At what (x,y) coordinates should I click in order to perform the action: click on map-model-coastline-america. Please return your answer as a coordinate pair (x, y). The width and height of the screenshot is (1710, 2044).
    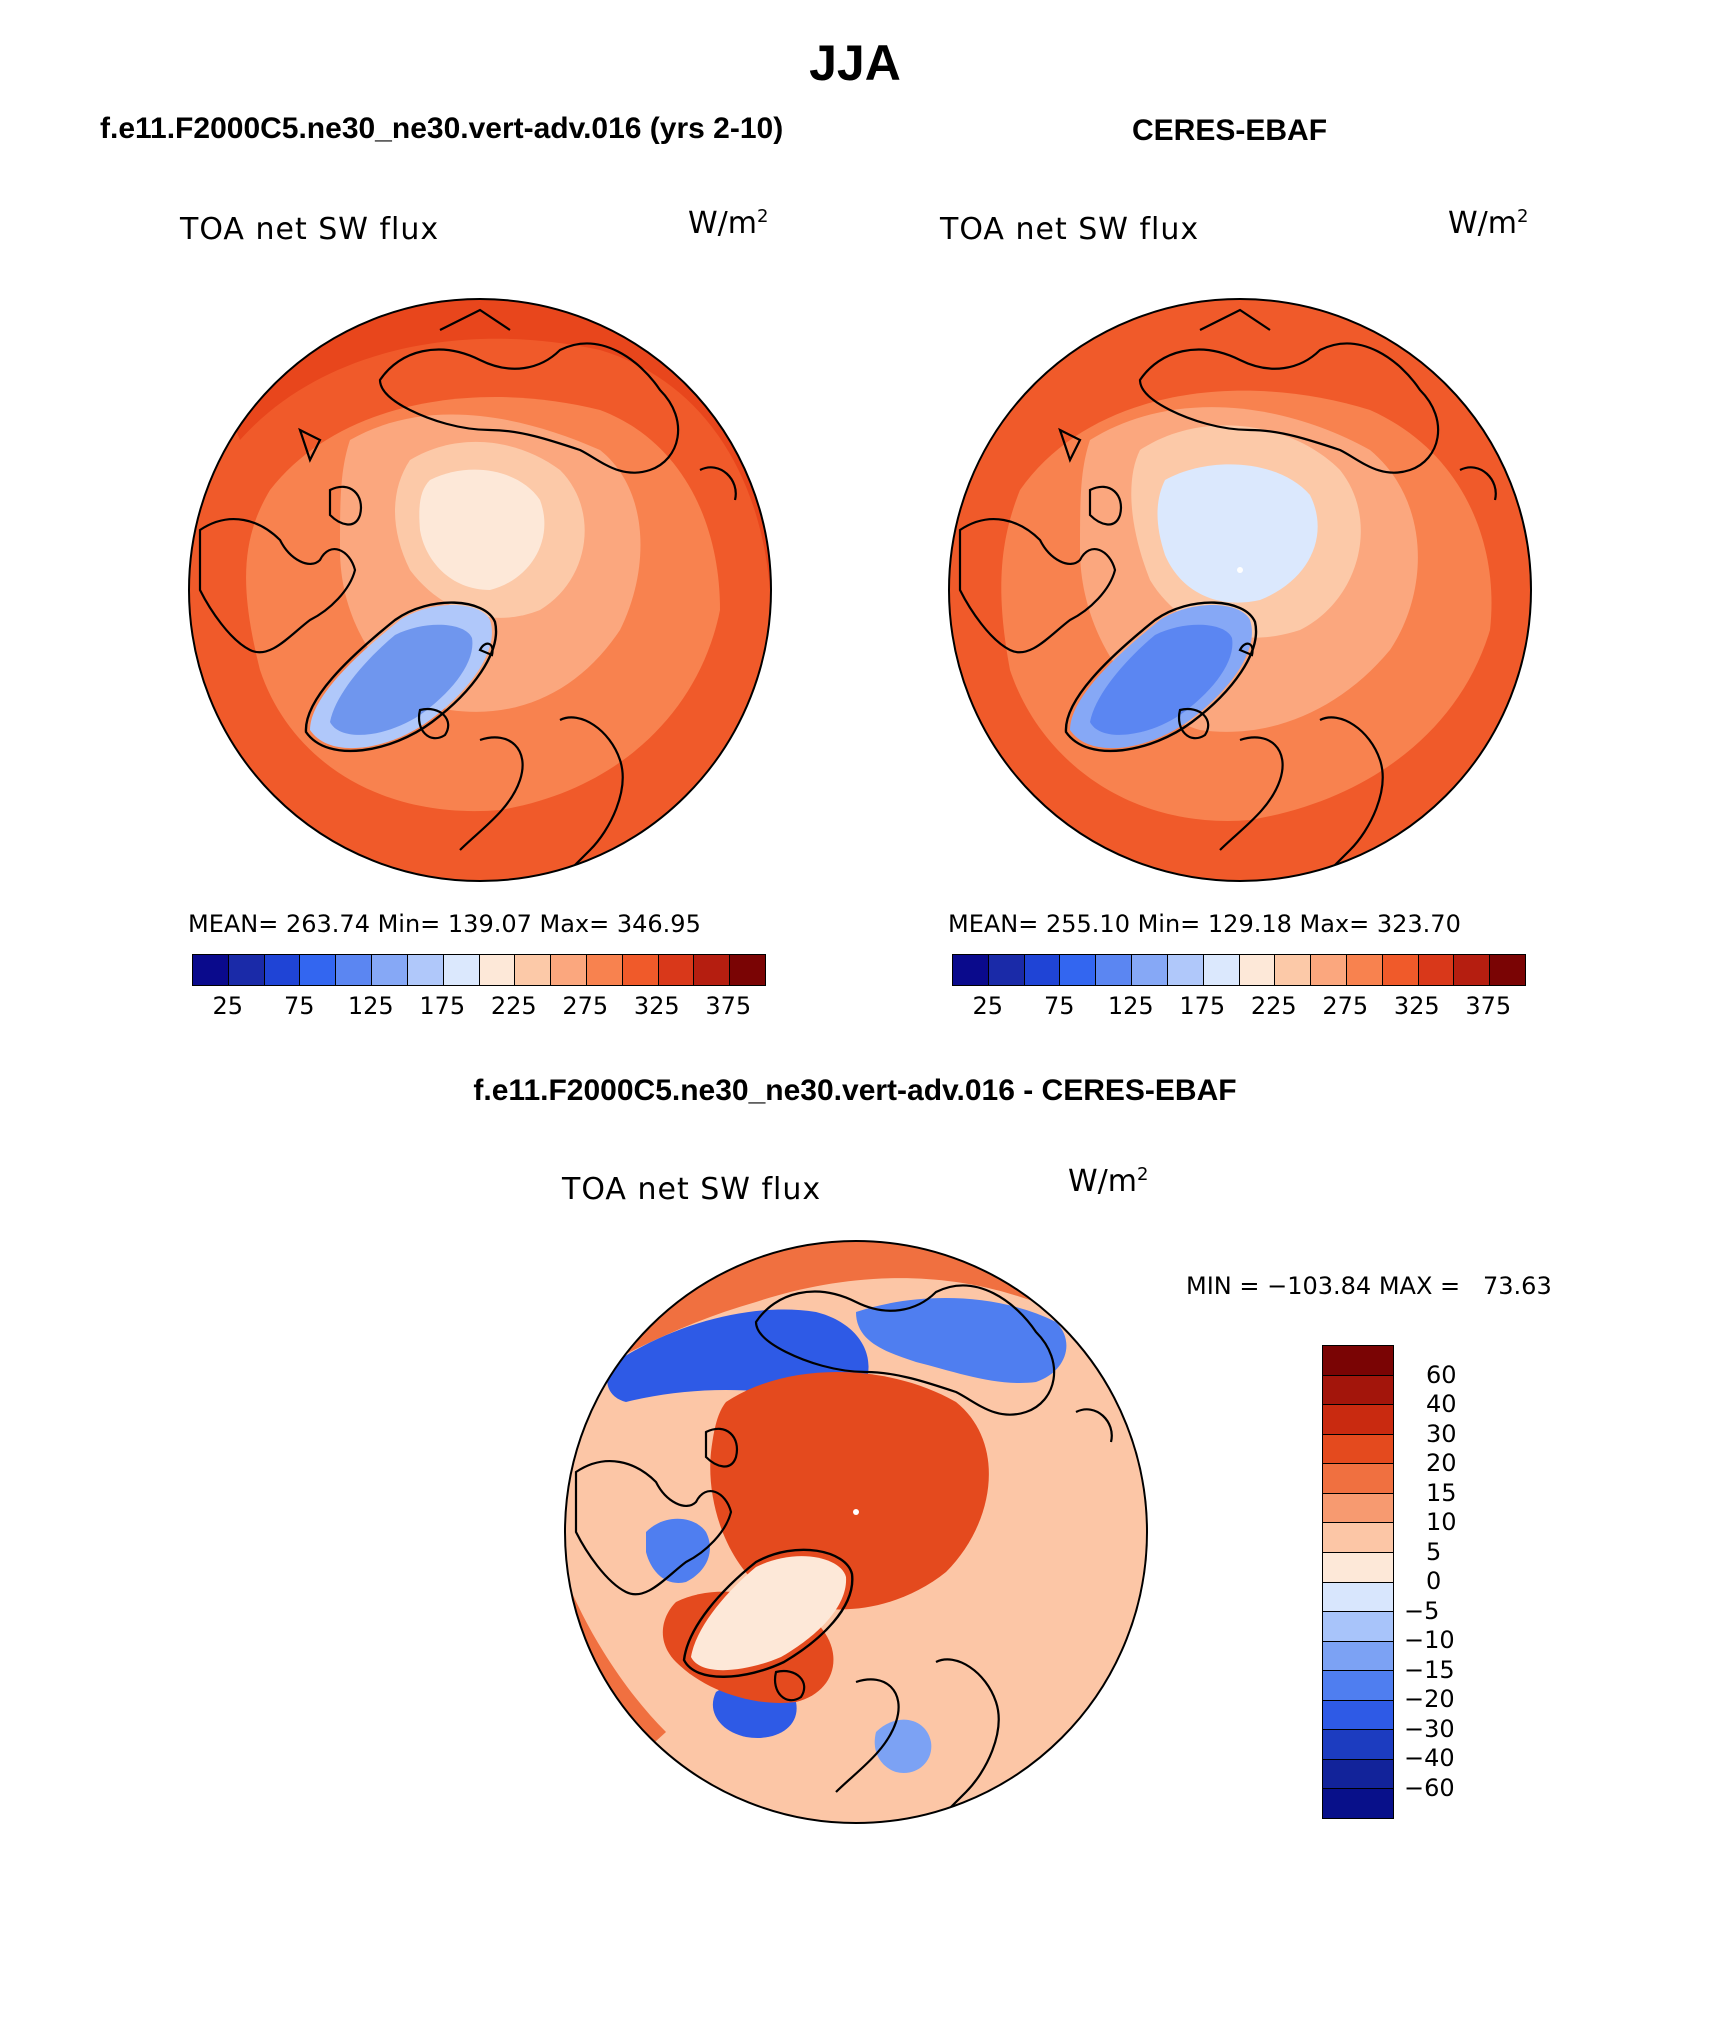
    Looking at the image, I should click on (280, 540).